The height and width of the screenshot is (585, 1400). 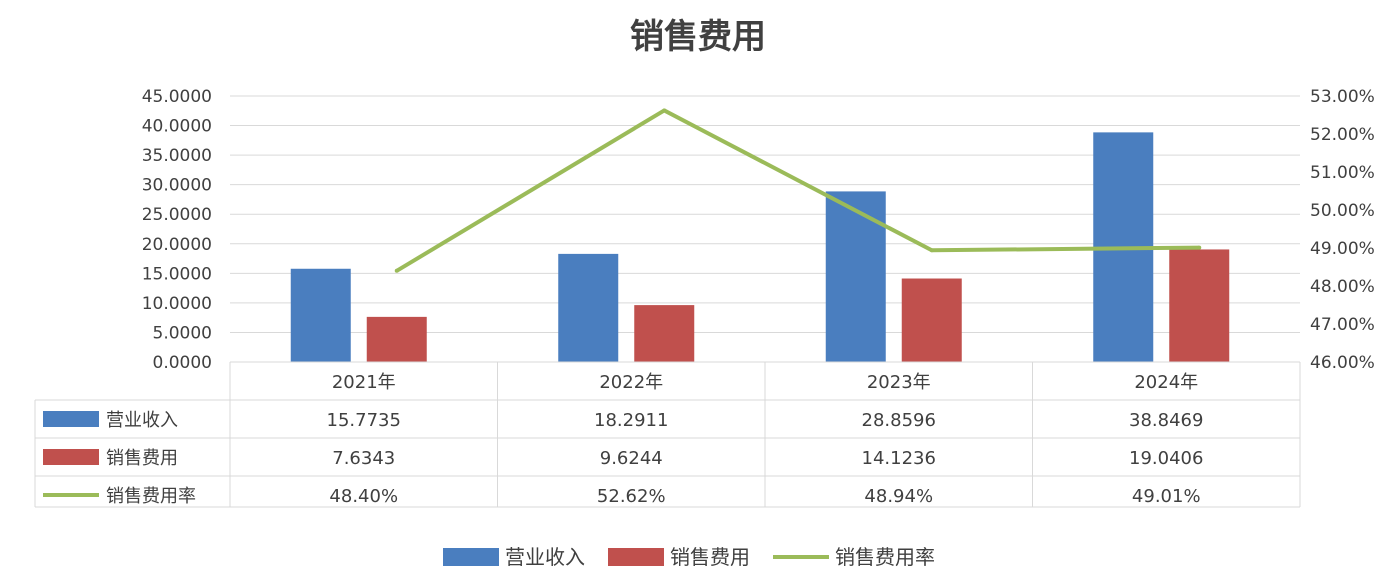 I want to click on right-tick-label: 52.00%, so click(x=1342, y=135).